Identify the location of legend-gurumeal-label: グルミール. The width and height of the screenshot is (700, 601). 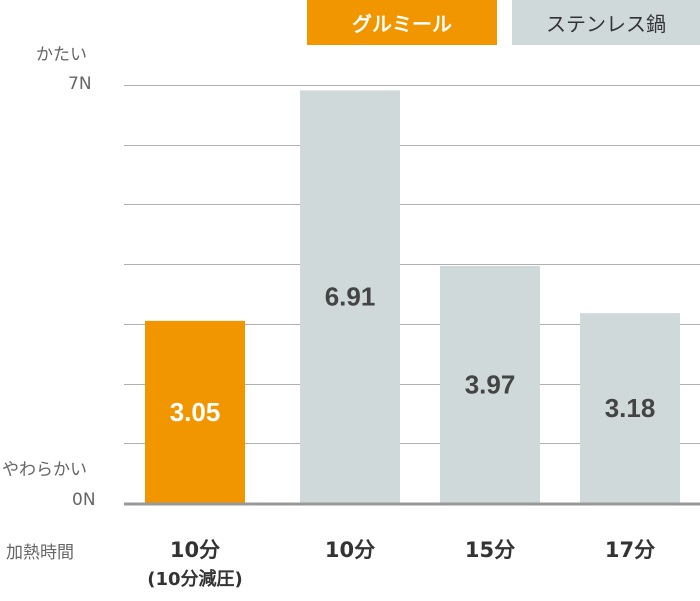
(402, 24).